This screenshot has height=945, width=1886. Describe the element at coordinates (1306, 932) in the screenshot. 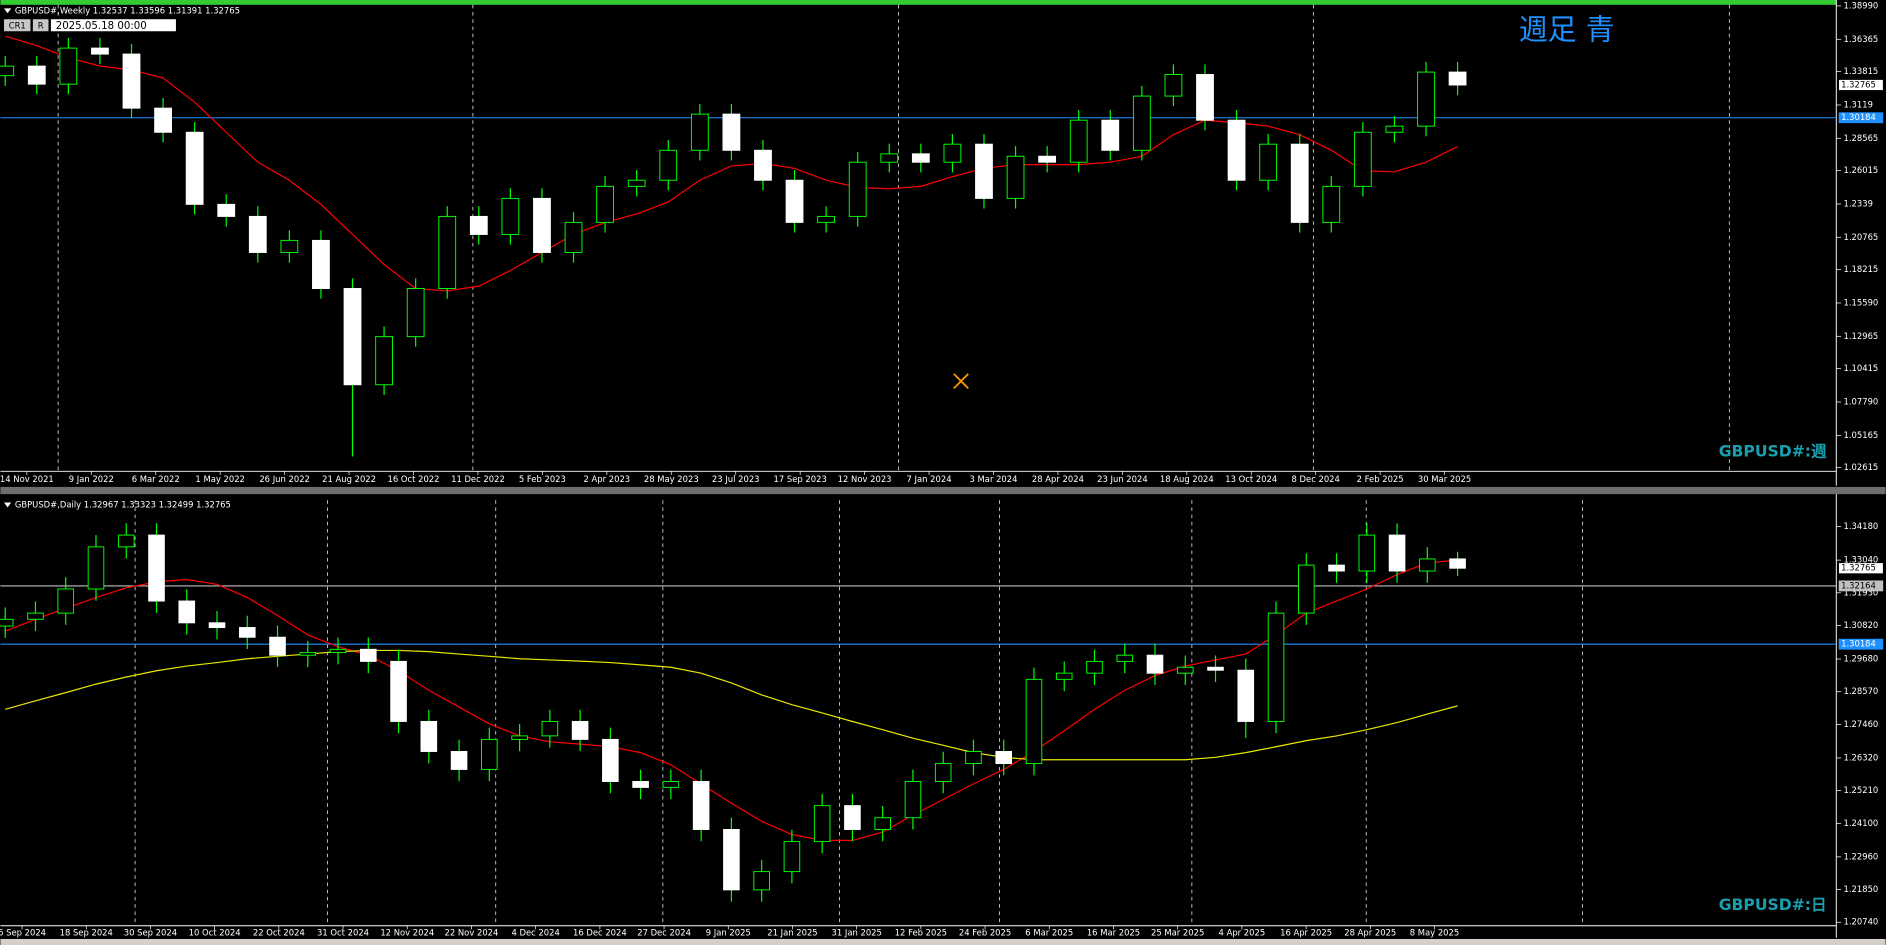

I see `x-tick-label: 16 Apr 2025` at that location.